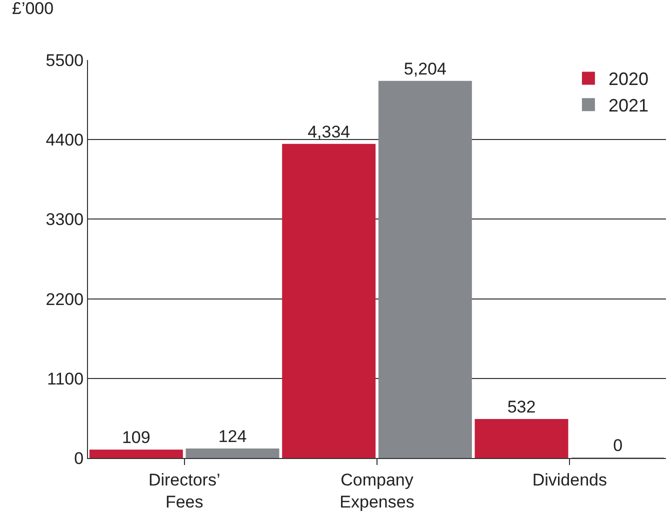 This screenshot has width=671, height=518. I want to click on x-tick-label: Company Expenses, so click(377, 491).